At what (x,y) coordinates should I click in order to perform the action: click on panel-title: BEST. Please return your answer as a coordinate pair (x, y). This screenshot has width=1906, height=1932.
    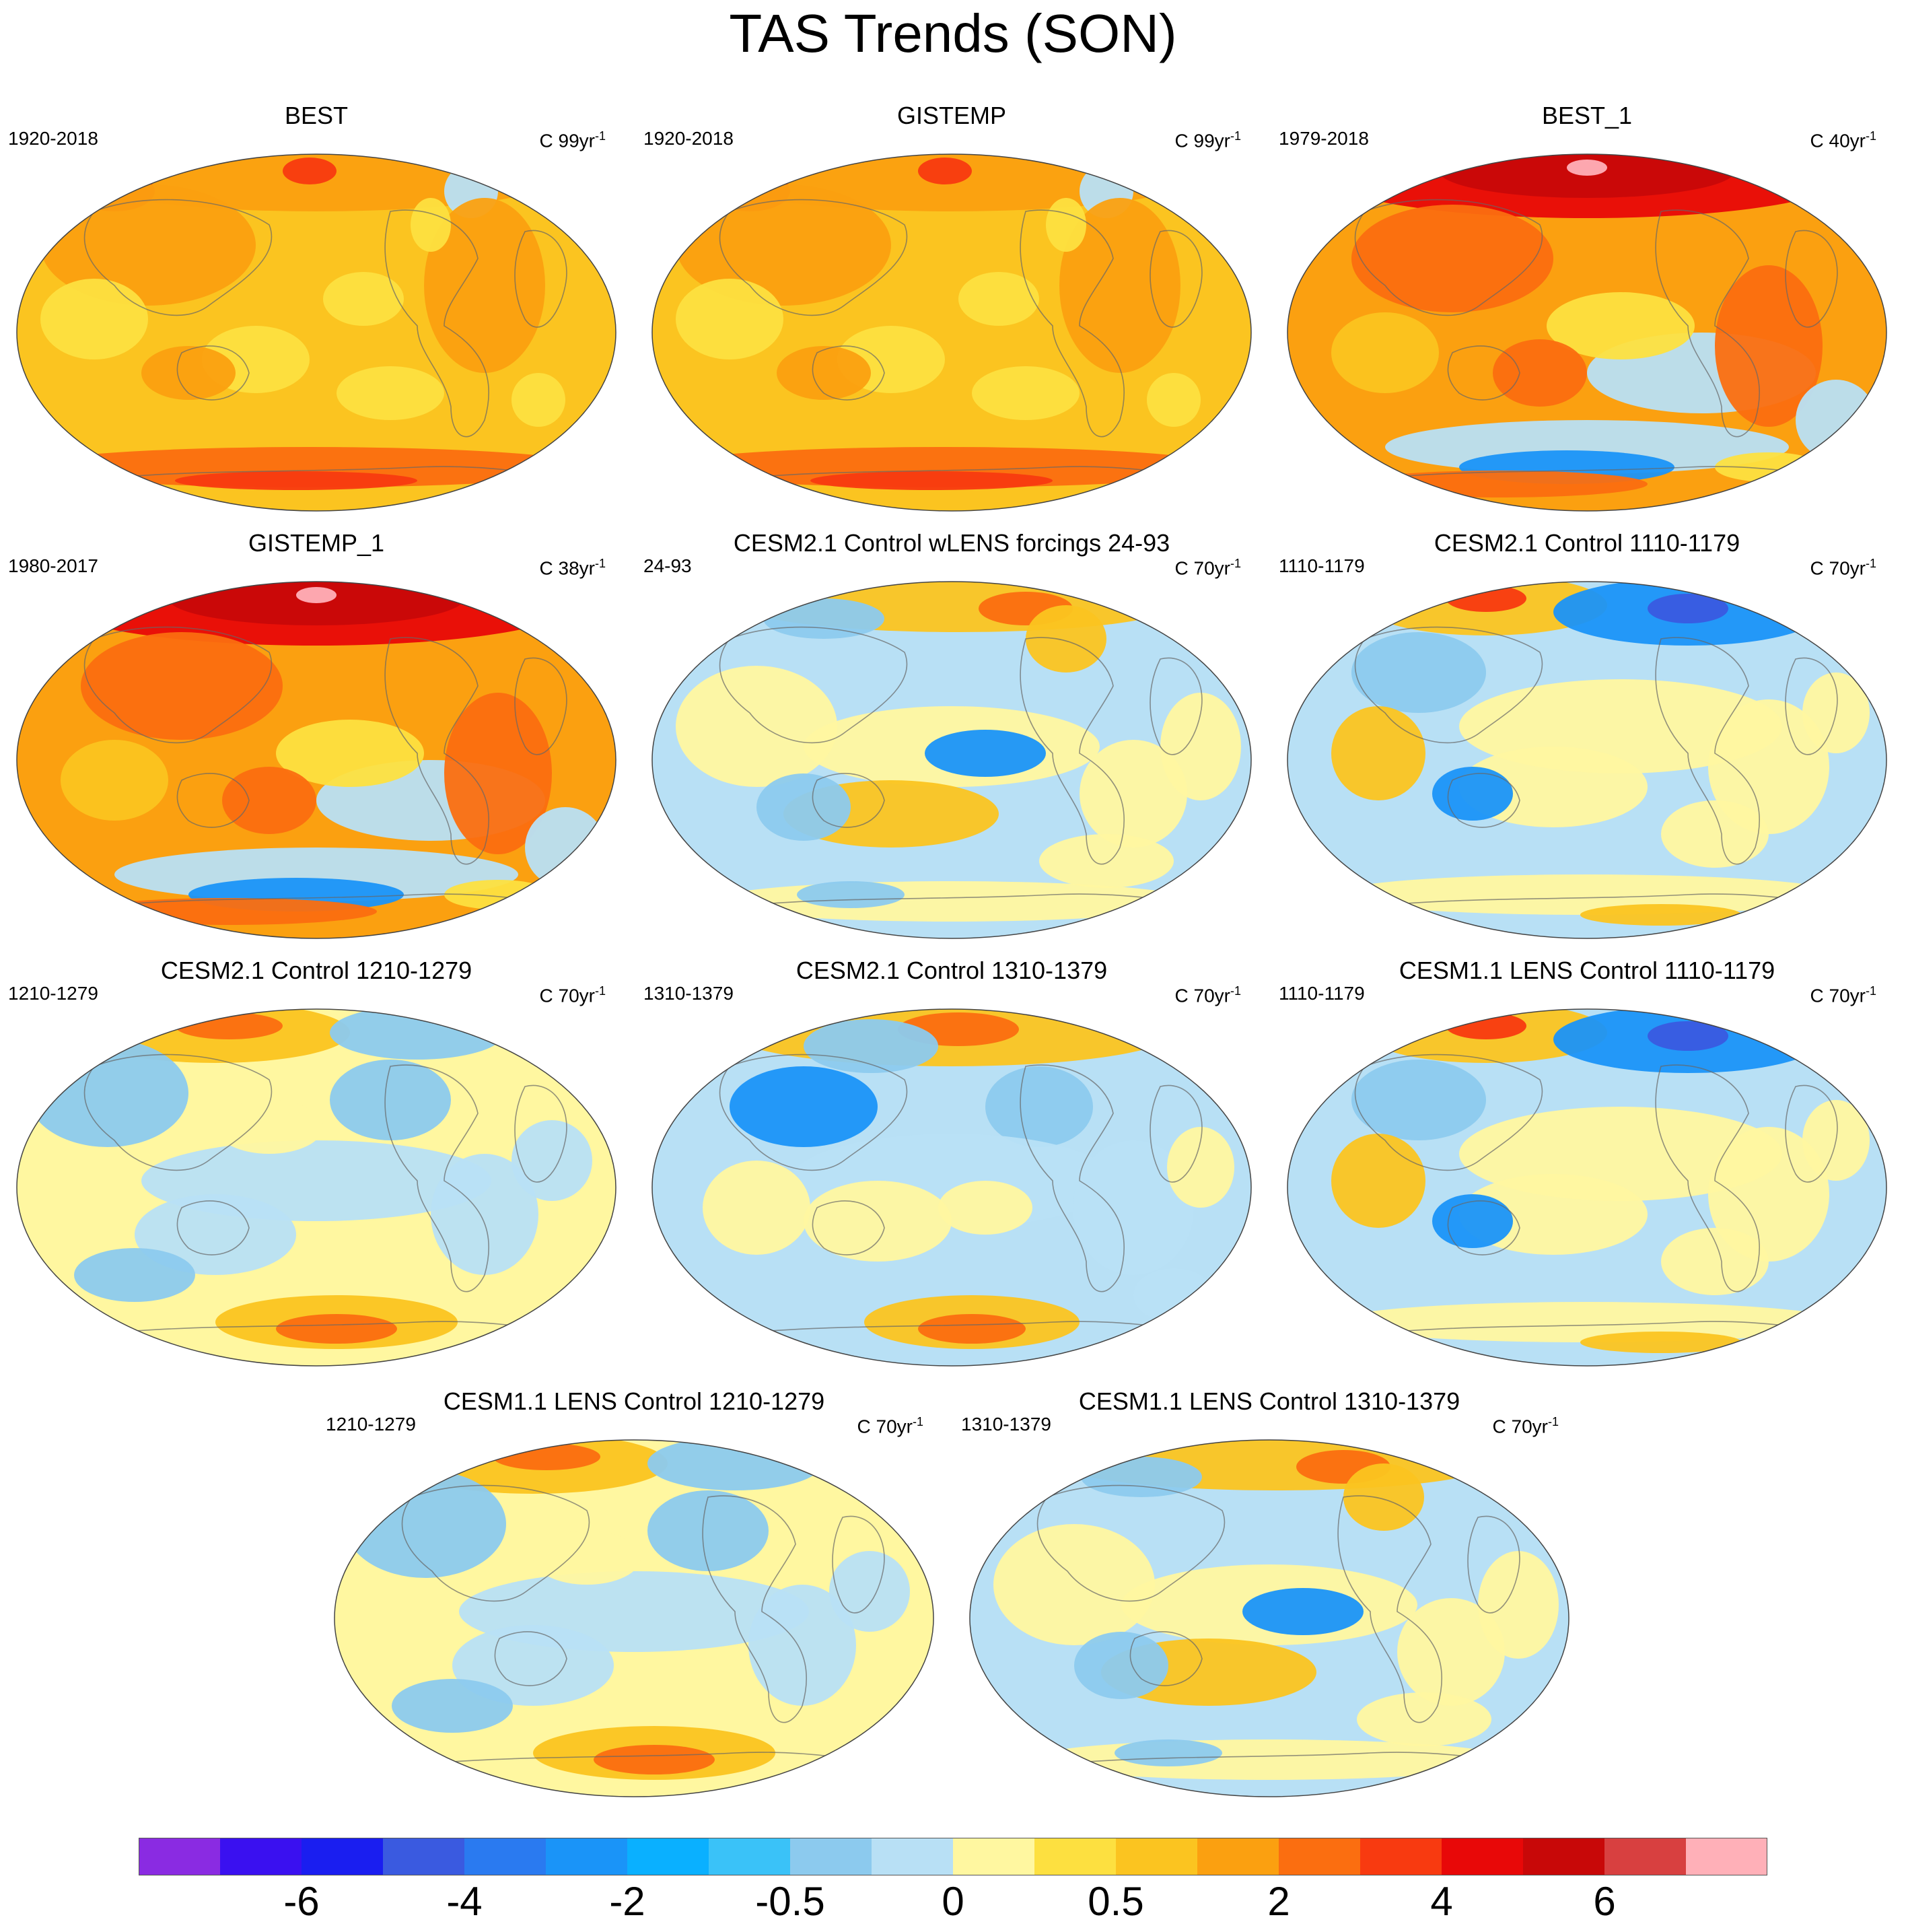
    Looking at the image, I should click on (316, 115).